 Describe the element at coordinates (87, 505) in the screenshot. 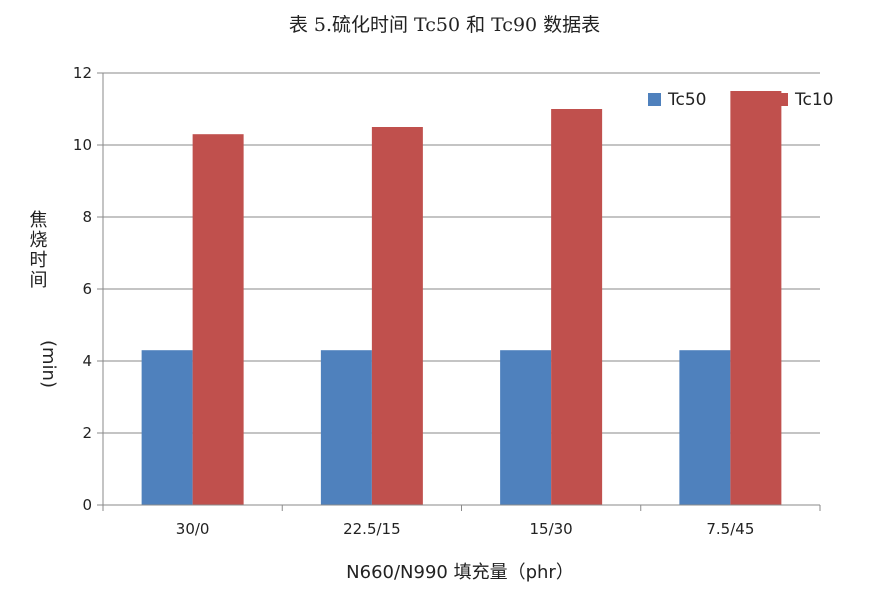

I see `y-tick-label: 0` at that location.